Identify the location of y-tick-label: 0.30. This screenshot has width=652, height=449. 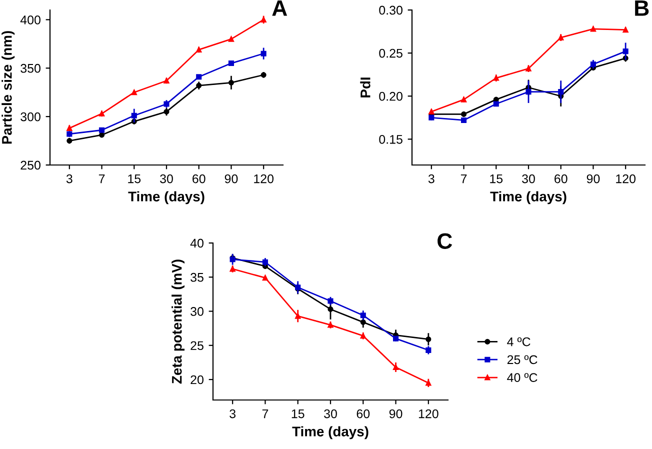
(390, 10).